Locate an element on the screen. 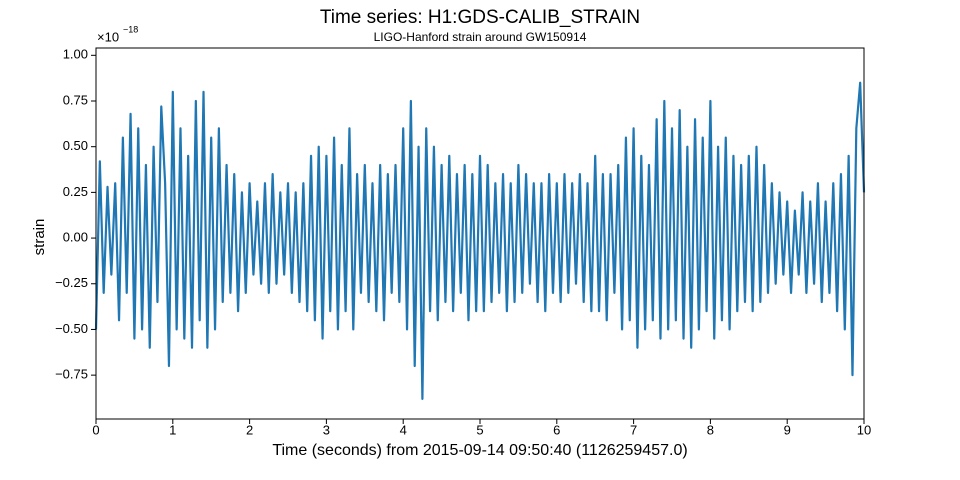 This screenshot has width=960, height=480. y-tick-label: 0.50 is located at coordinates (75, 145).